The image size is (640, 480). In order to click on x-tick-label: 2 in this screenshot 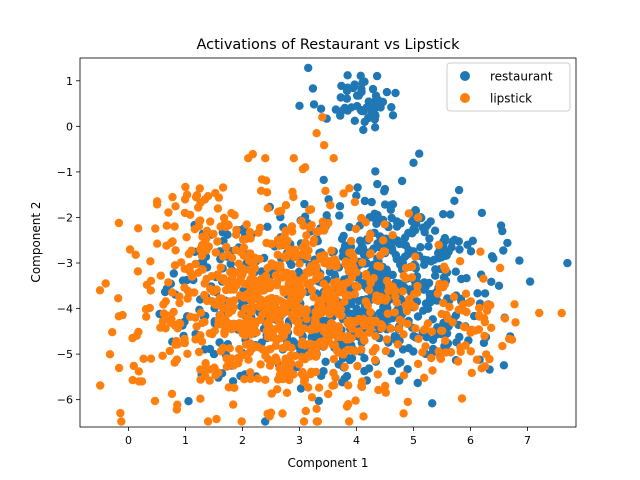, I will do `click(242, 440)`.